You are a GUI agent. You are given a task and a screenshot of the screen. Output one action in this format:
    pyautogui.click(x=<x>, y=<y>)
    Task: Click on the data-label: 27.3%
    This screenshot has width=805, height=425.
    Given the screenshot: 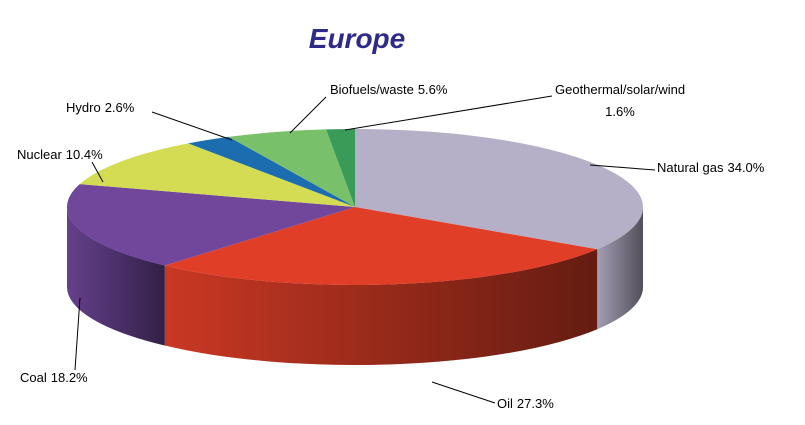 What is the action you would take?
    pyautogui.click(x=535, y=403)
    